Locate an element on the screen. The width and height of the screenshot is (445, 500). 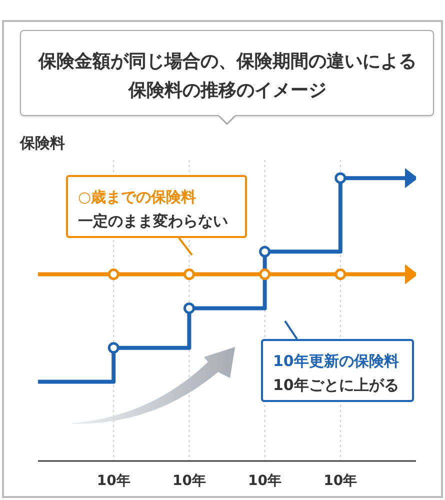
callout-box: 10年更新の保険料 10年ごとに上がる is located at coordinates (337, 370).